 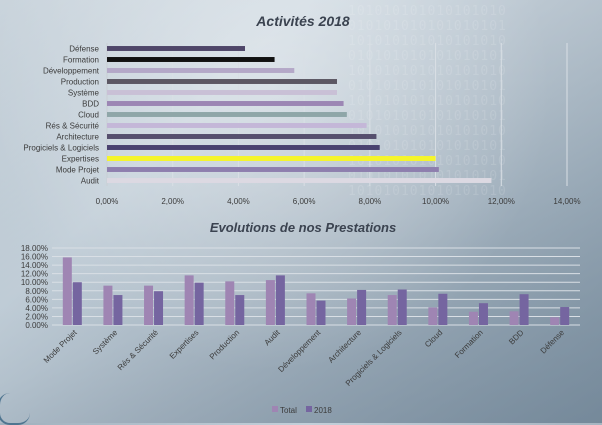 What do you see at coordinates (224, 344) in the screenshot?
I see `chart2-category-label: Production` at bounding box center [224, 344].